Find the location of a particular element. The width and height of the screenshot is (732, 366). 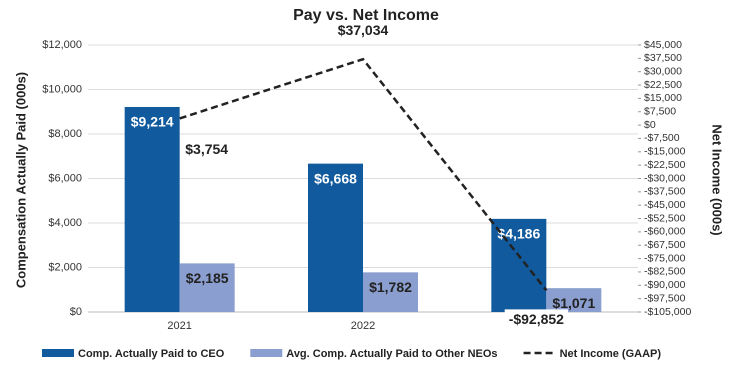

y2-tick-label: -$30,000 is located at coordinates (665, 178).